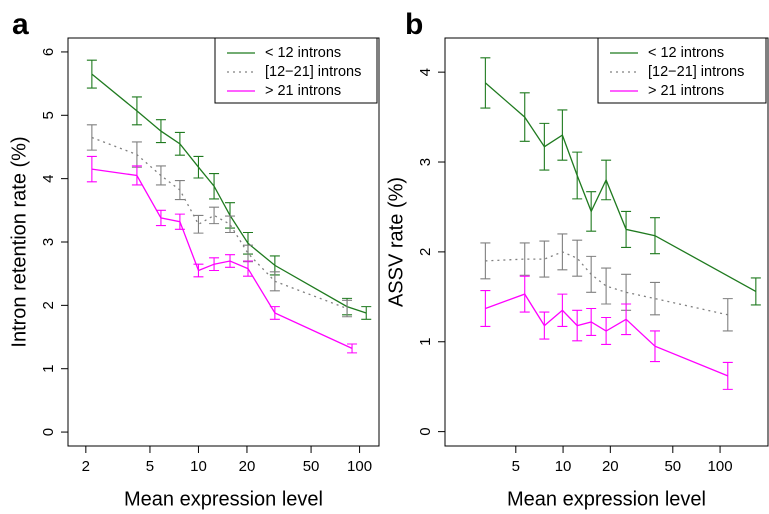 This screenshot has height=514, width=769. I want to click on panel-label: b, so click(414, 24).